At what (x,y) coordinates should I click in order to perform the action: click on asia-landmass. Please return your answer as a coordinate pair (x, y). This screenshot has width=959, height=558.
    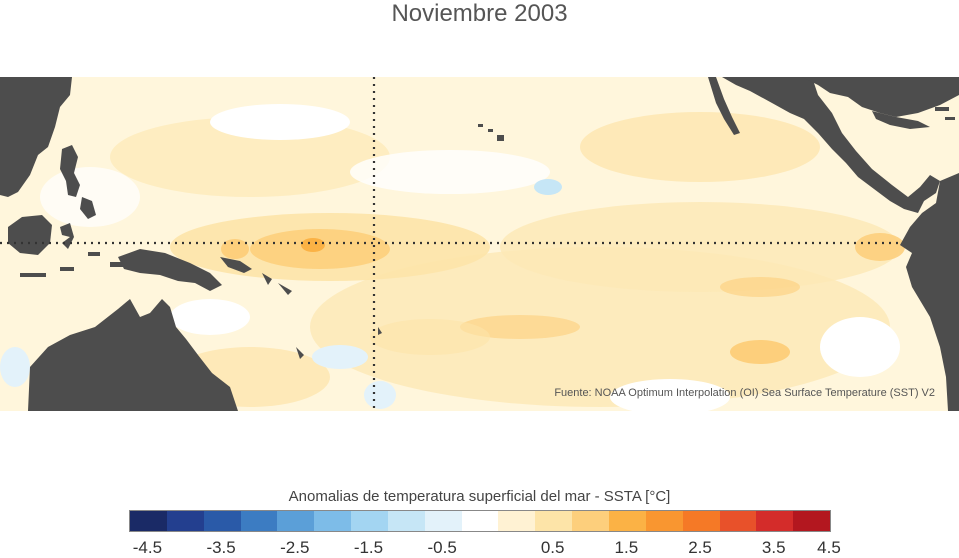
    Looking at the image, I should click on (36, 137).